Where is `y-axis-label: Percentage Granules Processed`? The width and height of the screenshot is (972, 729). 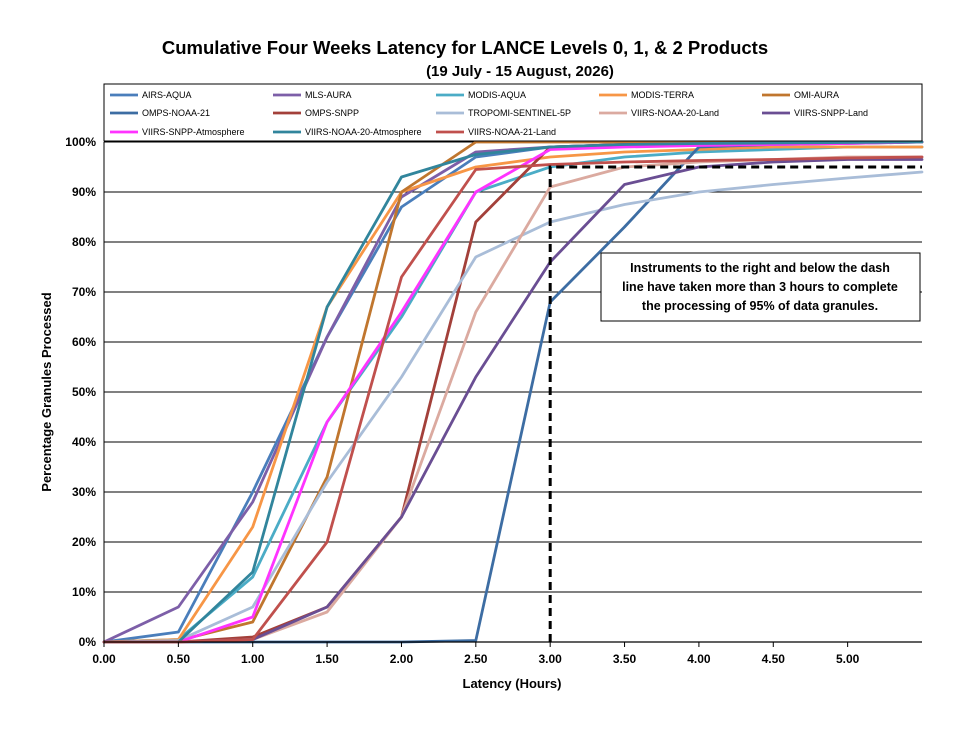 y-axis-label: Percentage Granules Processed is located at coordinates (46, 391).